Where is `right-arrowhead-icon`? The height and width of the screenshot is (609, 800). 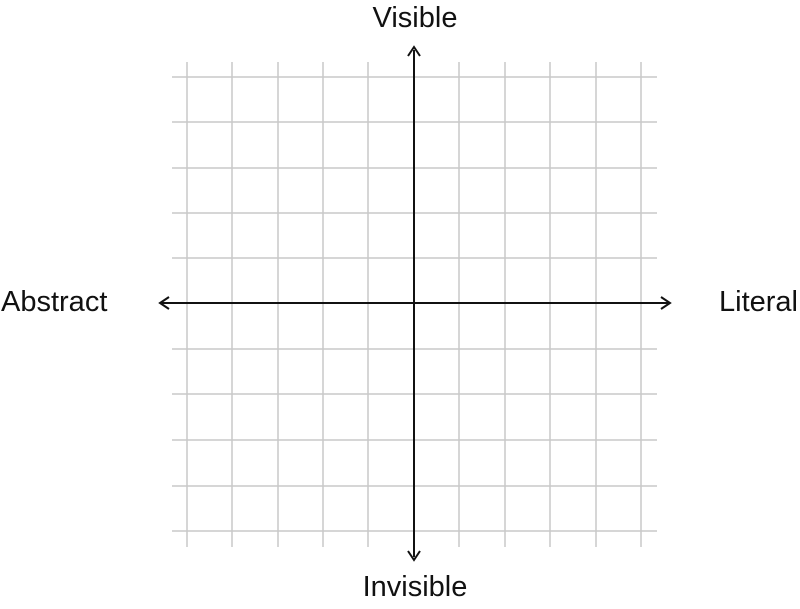 right-arrowhead-icon is located at coordinates (666, 303).